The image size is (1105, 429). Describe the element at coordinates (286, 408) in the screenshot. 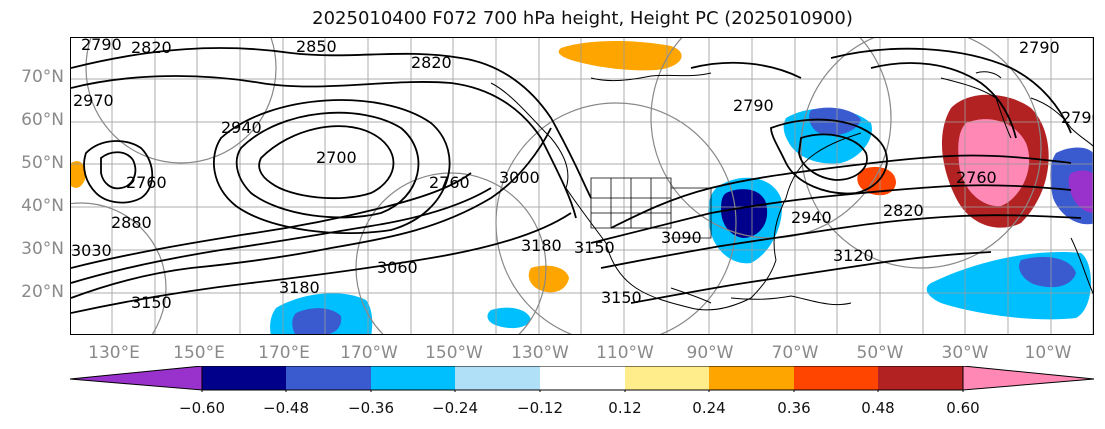

I see `colorbar-tick-label: −0.48` at that location.